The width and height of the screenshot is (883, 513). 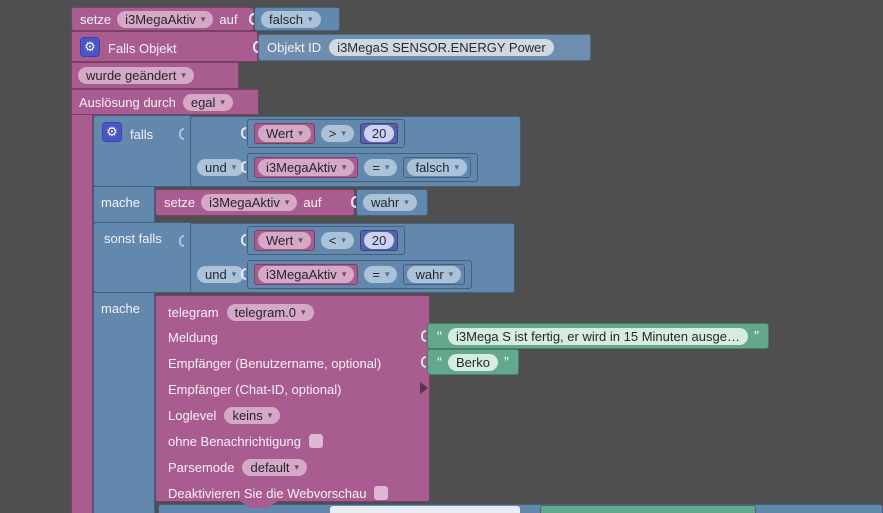 I want to click on block-compare-aktiv-falsch: i3MegaAktiv ▾ = ▾ falsch ▾, so click(x=362, y=167).